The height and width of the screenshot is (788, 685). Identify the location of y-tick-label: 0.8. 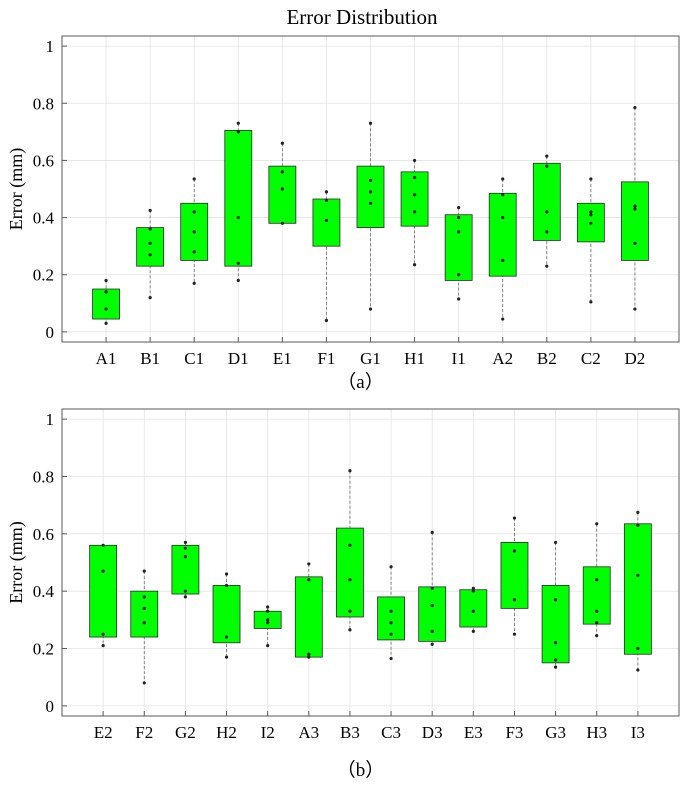
(43, 476).